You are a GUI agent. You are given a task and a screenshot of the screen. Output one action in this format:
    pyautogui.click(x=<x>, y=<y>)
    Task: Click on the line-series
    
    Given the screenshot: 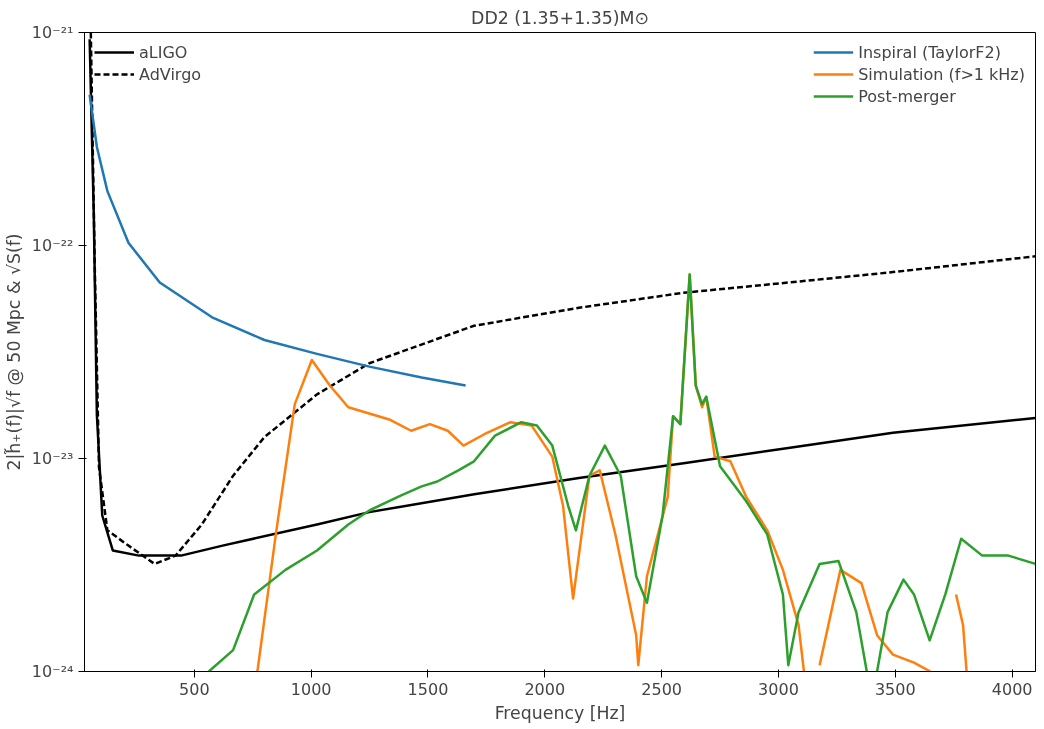 What is the action you would take?
    pyautogui.click(x=277, y=240)
    